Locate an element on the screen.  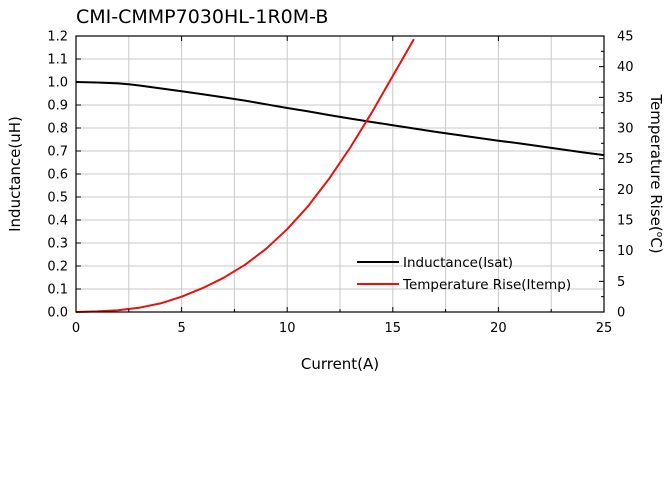
y2-axis-label: Temperature Rise(oC) is located at coordinates (656, 173).